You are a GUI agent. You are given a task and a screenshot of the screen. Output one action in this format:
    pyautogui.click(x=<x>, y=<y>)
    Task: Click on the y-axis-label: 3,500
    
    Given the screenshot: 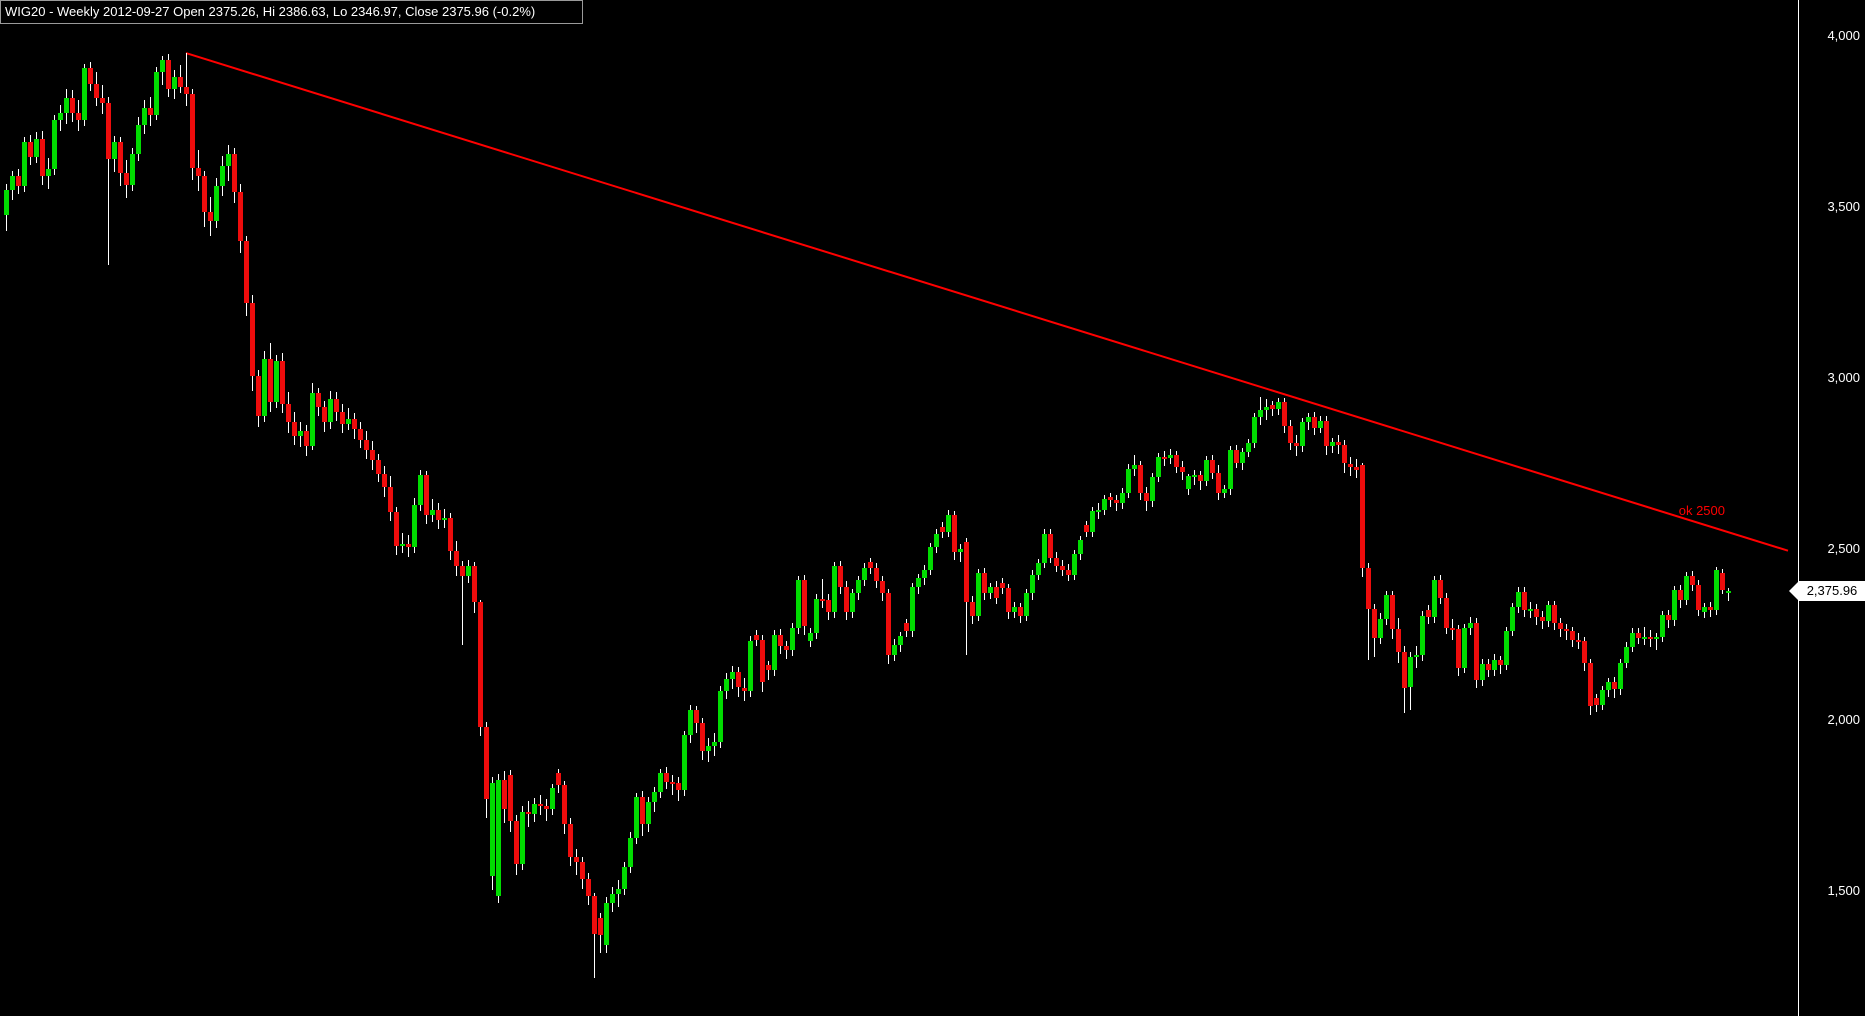 What is the action you would take?
    pyautogui.click(x=1843, y=206)
    